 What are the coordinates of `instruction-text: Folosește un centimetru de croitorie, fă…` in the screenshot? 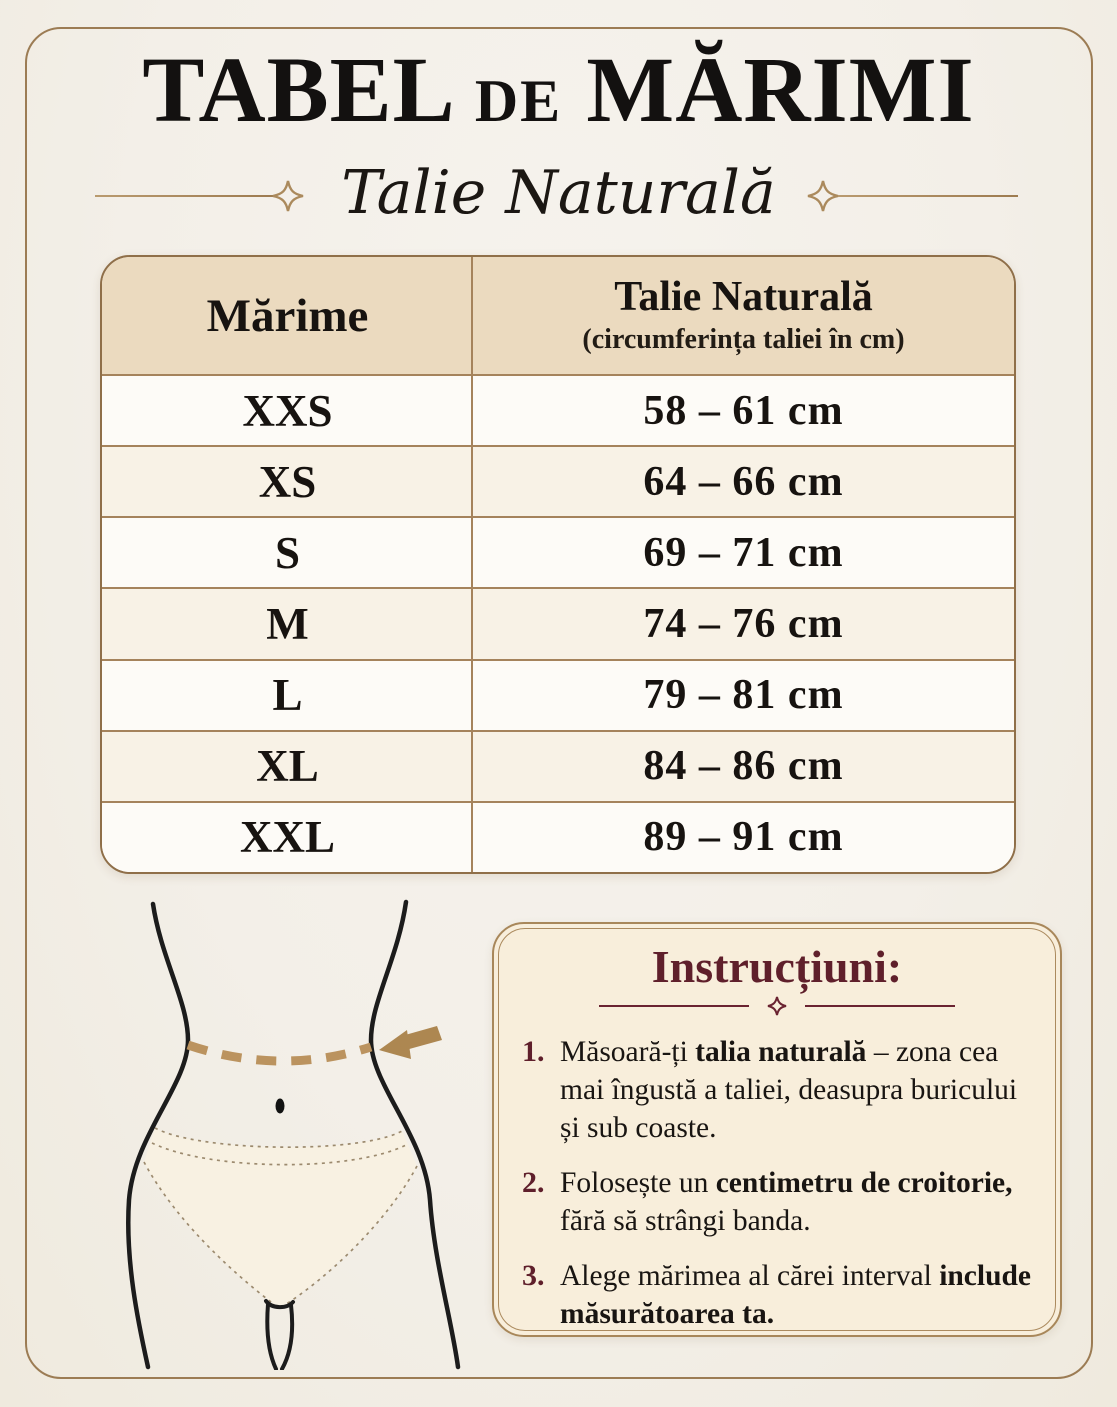 It's located at (797, 1202).